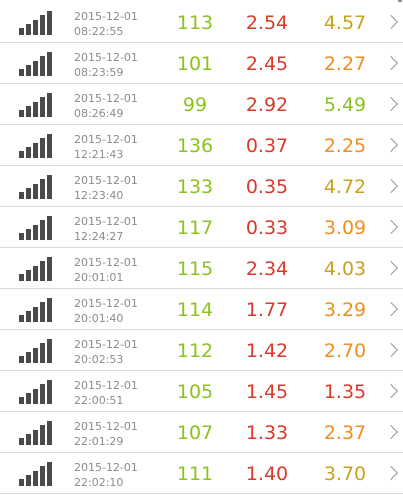  Describe the element at coordinates (195, 433) in the screenshot. I see `value-1: 107` at that location.